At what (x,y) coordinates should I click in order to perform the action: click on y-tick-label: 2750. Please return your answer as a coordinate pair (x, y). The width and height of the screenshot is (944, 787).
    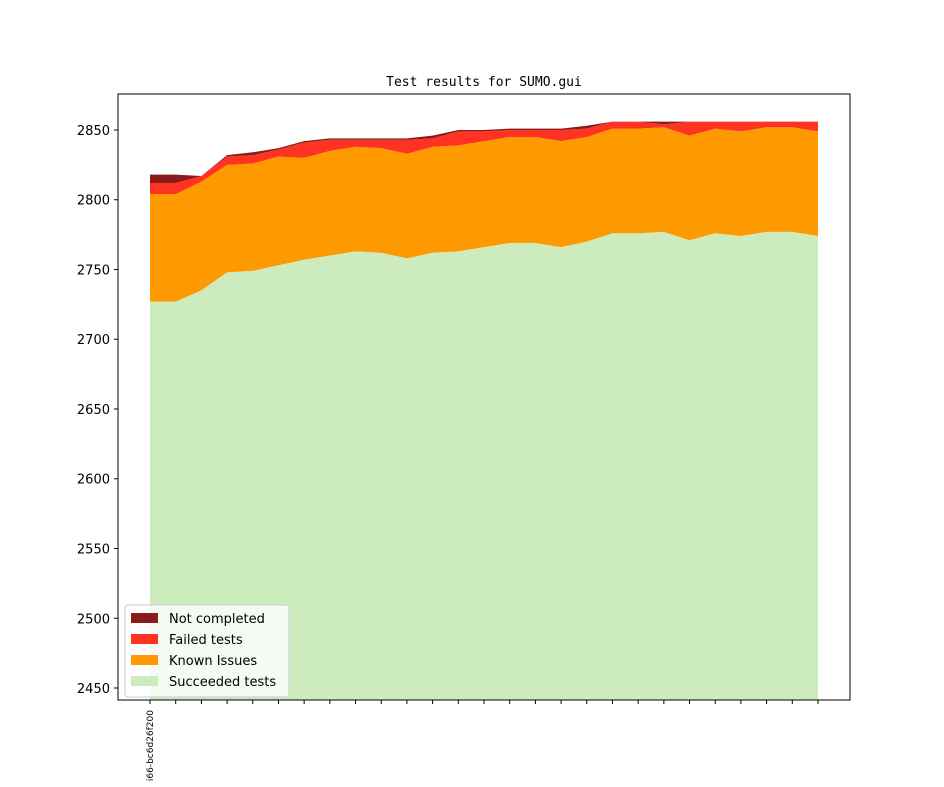
    Looking at the image, I should click on (93, 270).